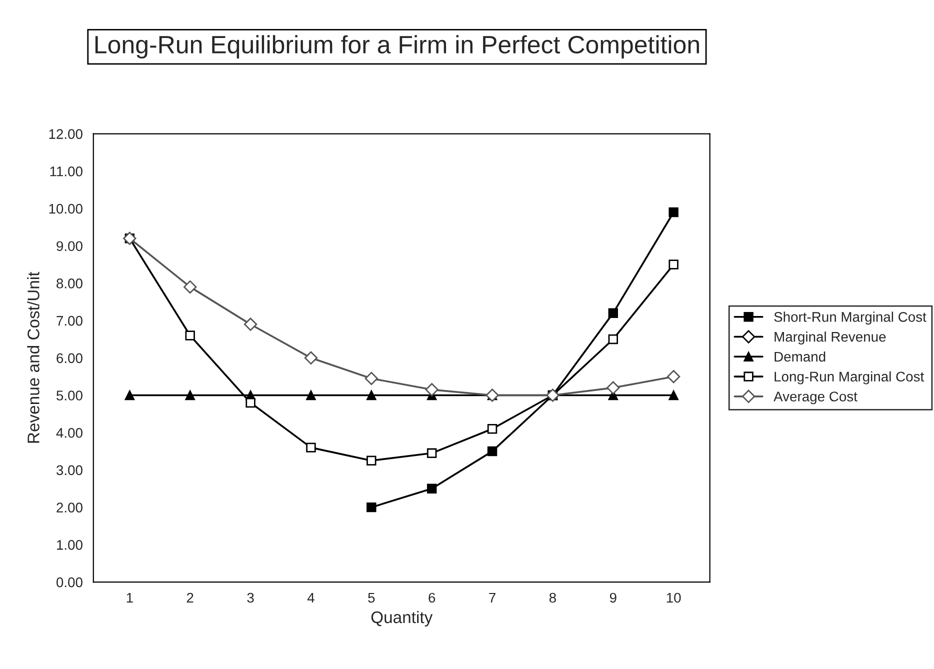  Describe the element at coordinates (613, 597) in the screenshot. I see `x-tick-label: 9` at that location.